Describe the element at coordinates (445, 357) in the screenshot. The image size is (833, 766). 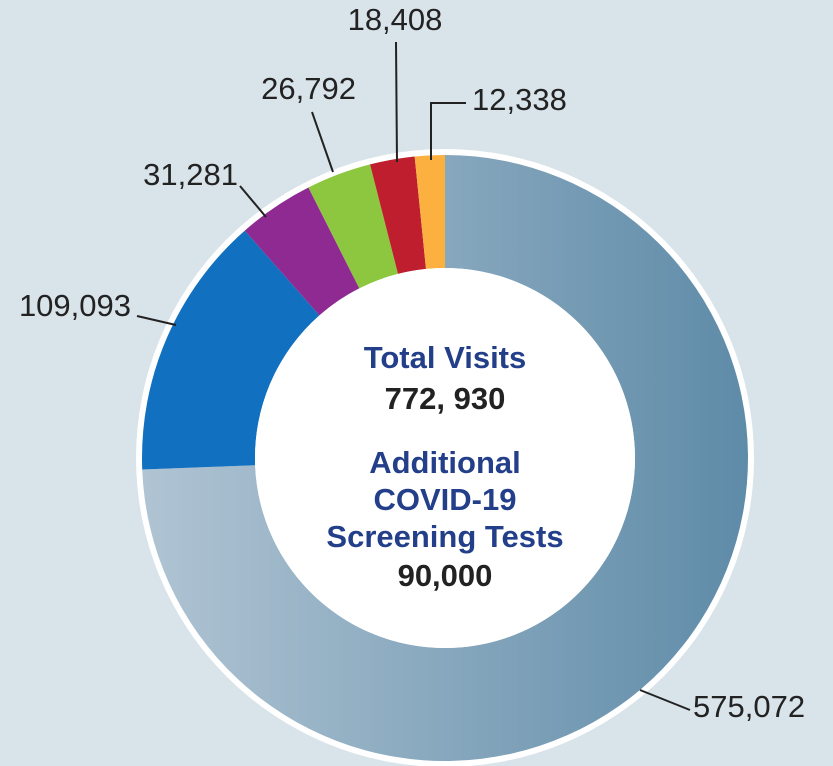
I see `center-title: Total Visits` at that location.